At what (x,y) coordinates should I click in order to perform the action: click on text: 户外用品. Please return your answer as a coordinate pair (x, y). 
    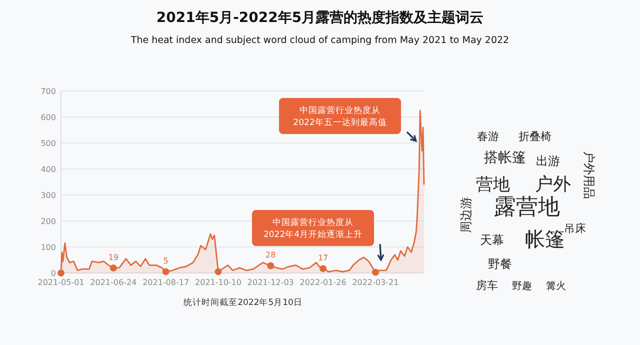
    Looking at the image, I should click on (589, 175).